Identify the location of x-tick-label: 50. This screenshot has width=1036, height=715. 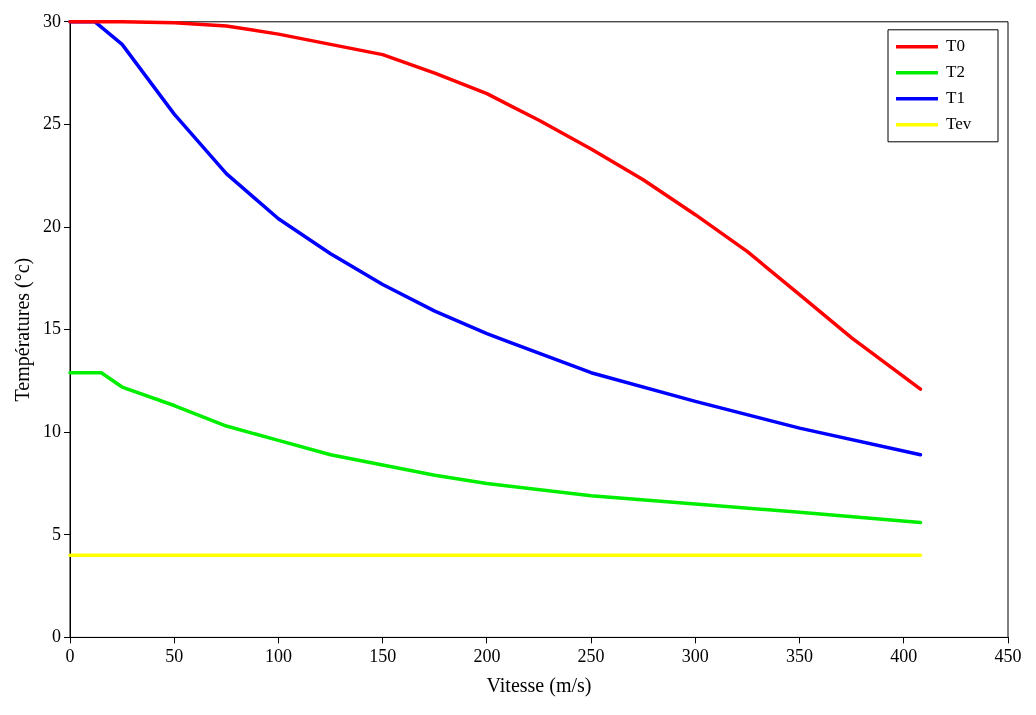
(174, 655).